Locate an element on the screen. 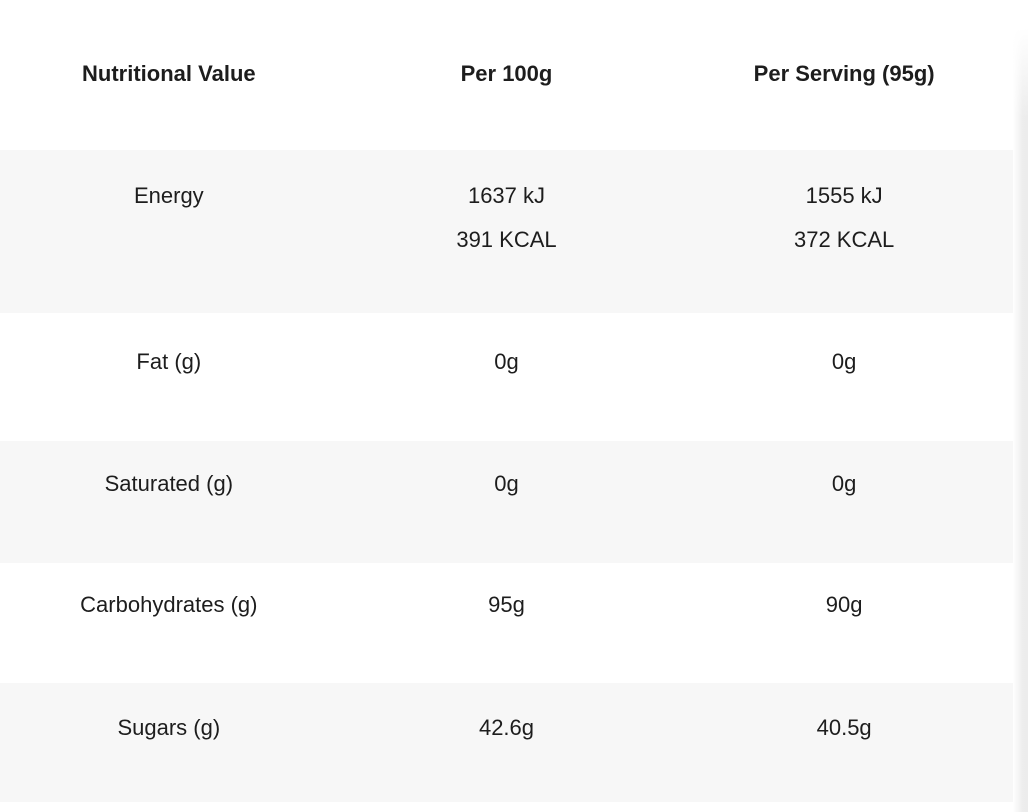 The width and height of the screenshot is (1028, 812). column-header-nutritional-value: Nutritional Value is located at coordinates (169, 73).